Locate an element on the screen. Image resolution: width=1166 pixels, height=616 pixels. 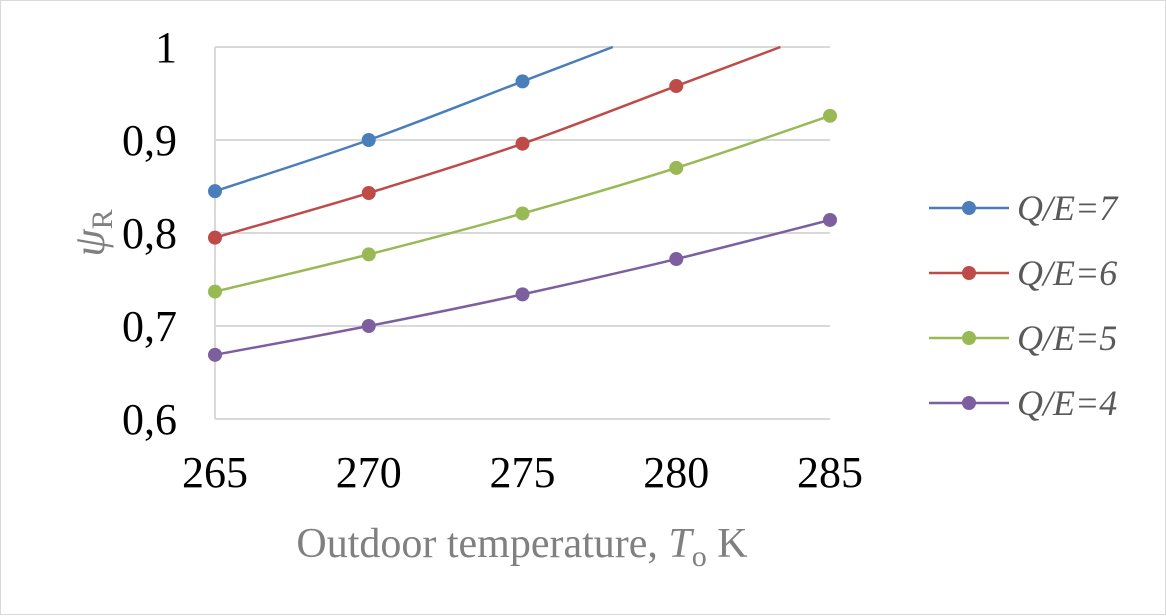
legend-item: Q/E=4 is located at coordinates (1023, 403).